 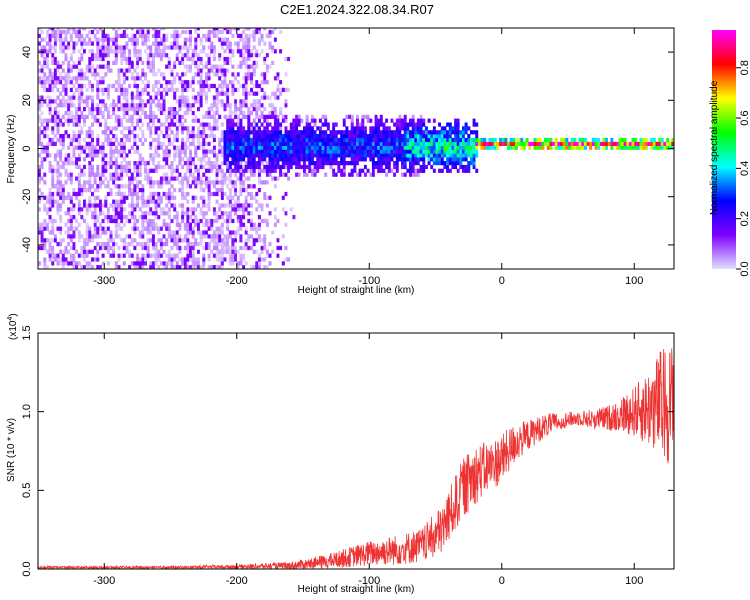 What do you see at coordinates (13, 326) in the screenshot?
I see `snr-y-multiplier: (x104)` at bounding box center [13, 326].